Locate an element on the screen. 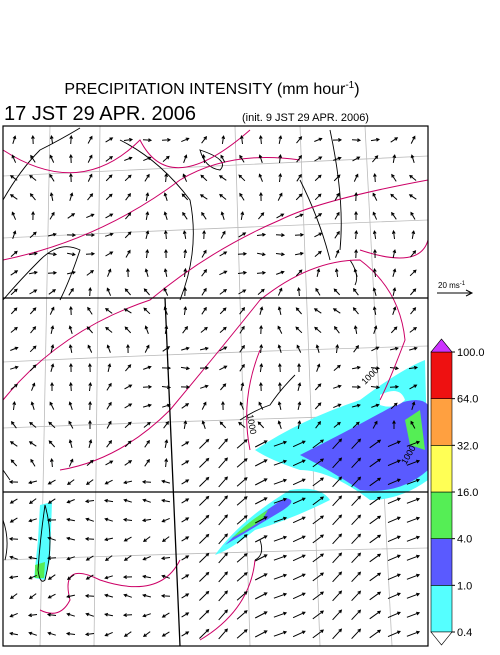 This screenshot has height=655, width=500. colorbar-label: 100.0 is located at coordinates (471, 353).